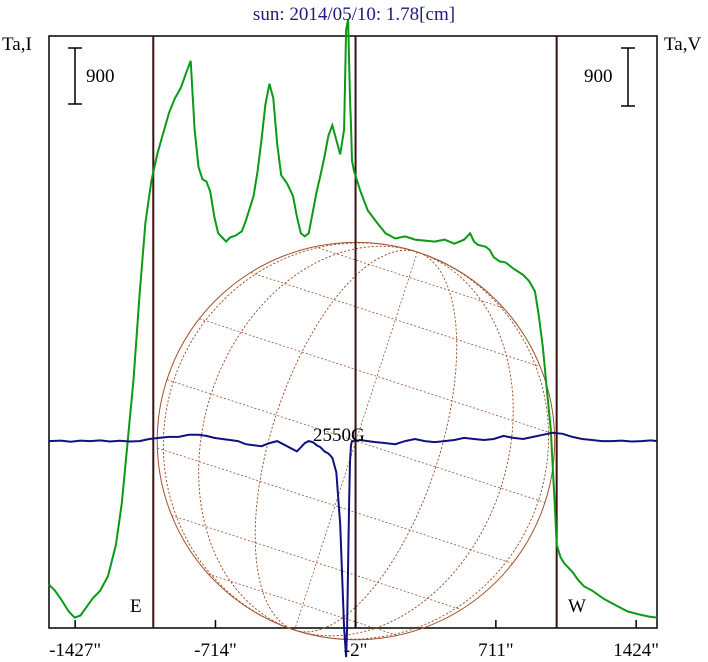 The image size is (708, 662). Describe the element at coordinates (136, 606) in the screenshot. I see `east-limb-label: E` at that location.